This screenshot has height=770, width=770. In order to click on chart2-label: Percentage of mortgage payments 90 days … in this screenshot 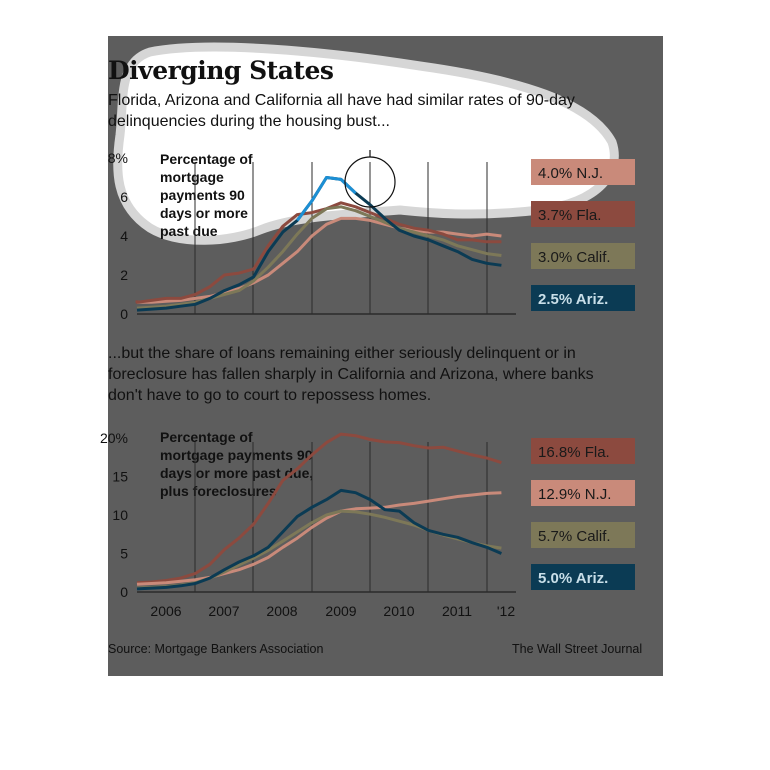, I will do `click(237, 464)`.